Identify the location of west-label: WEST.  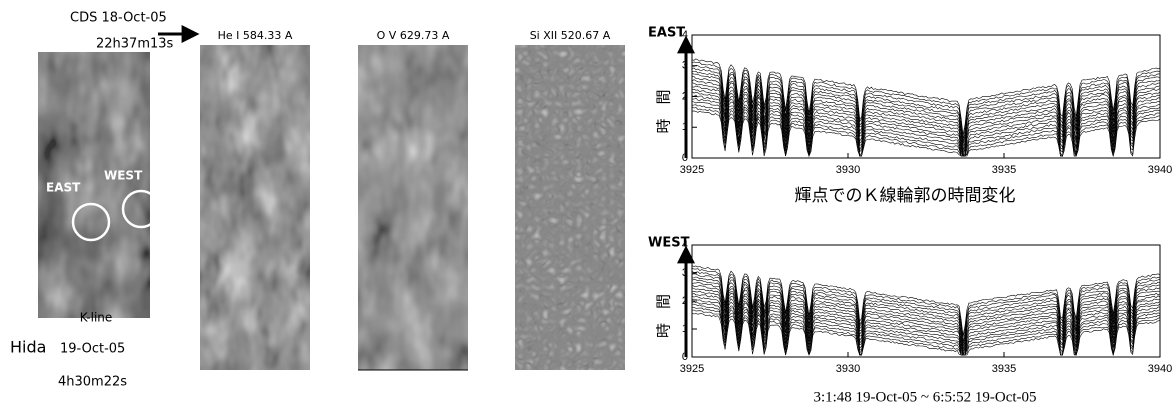
(123, 176).